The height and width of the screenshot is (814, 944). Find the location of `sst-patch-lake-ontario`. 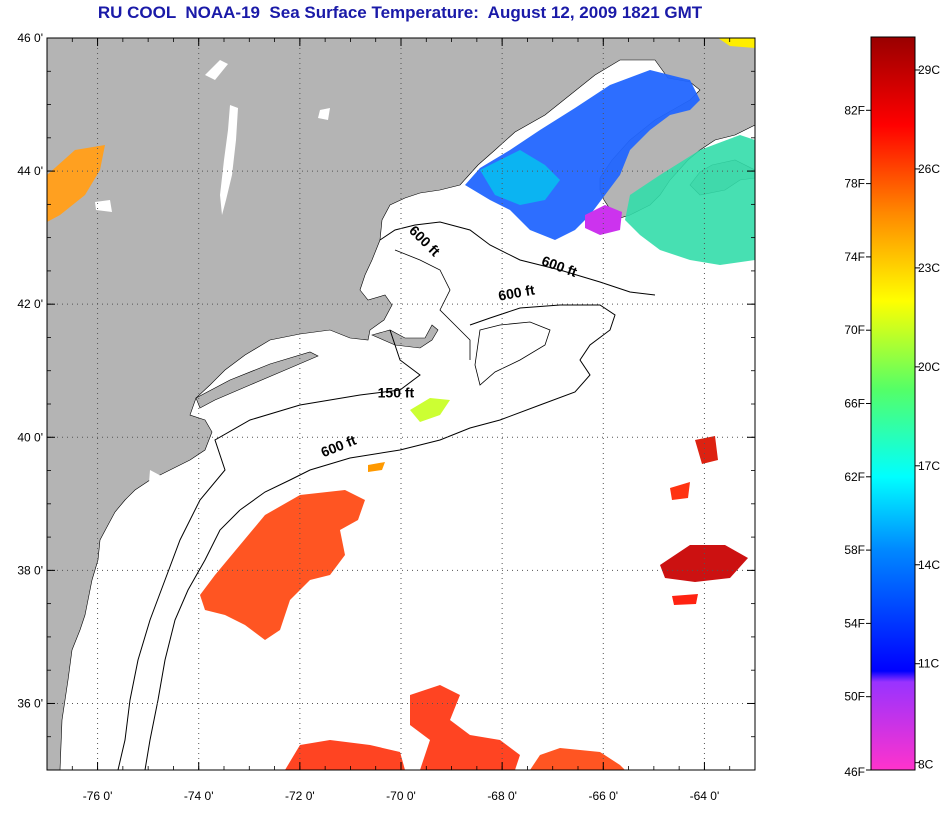

sst-patch-lake-ontario is located at coordinates (76, 183).